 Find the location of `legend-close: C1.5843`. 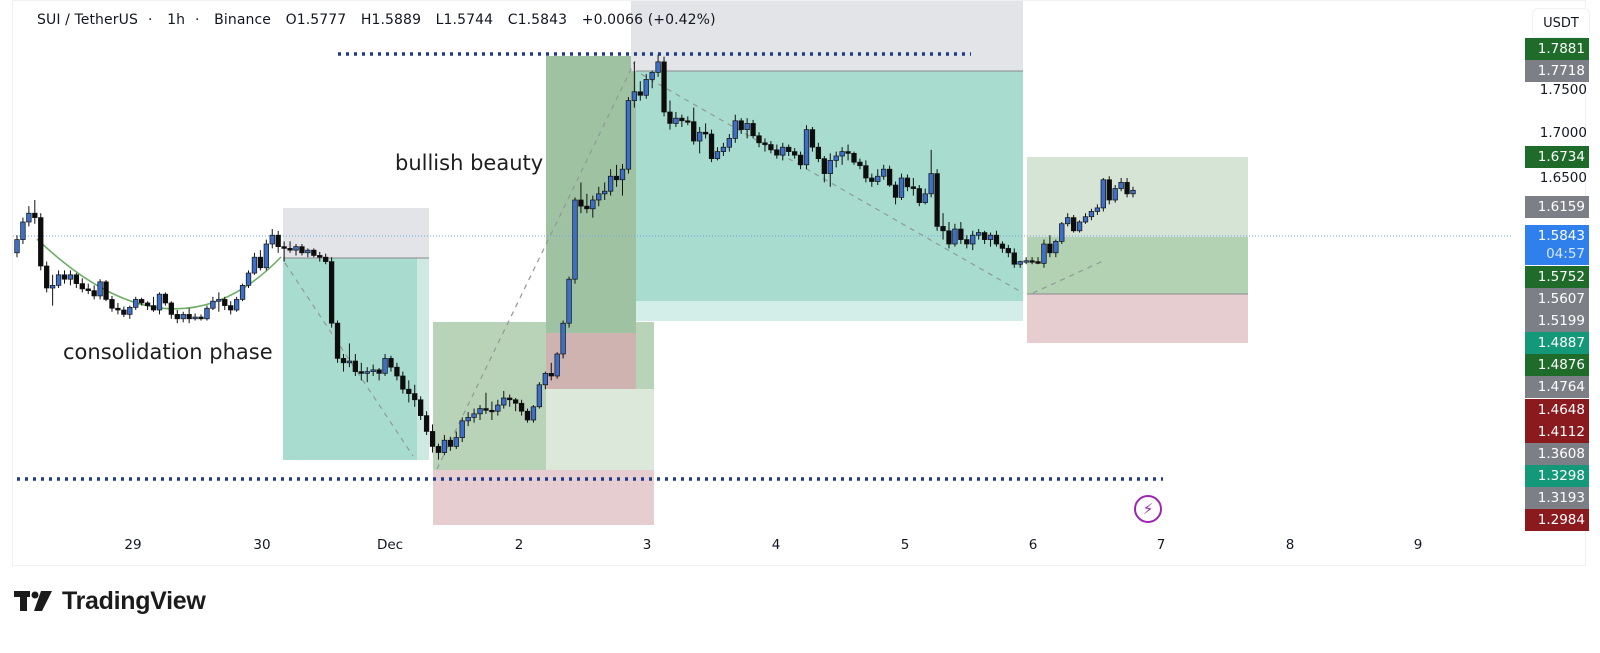

legend-close: C1.5843 is located at coordinates (537, 20).